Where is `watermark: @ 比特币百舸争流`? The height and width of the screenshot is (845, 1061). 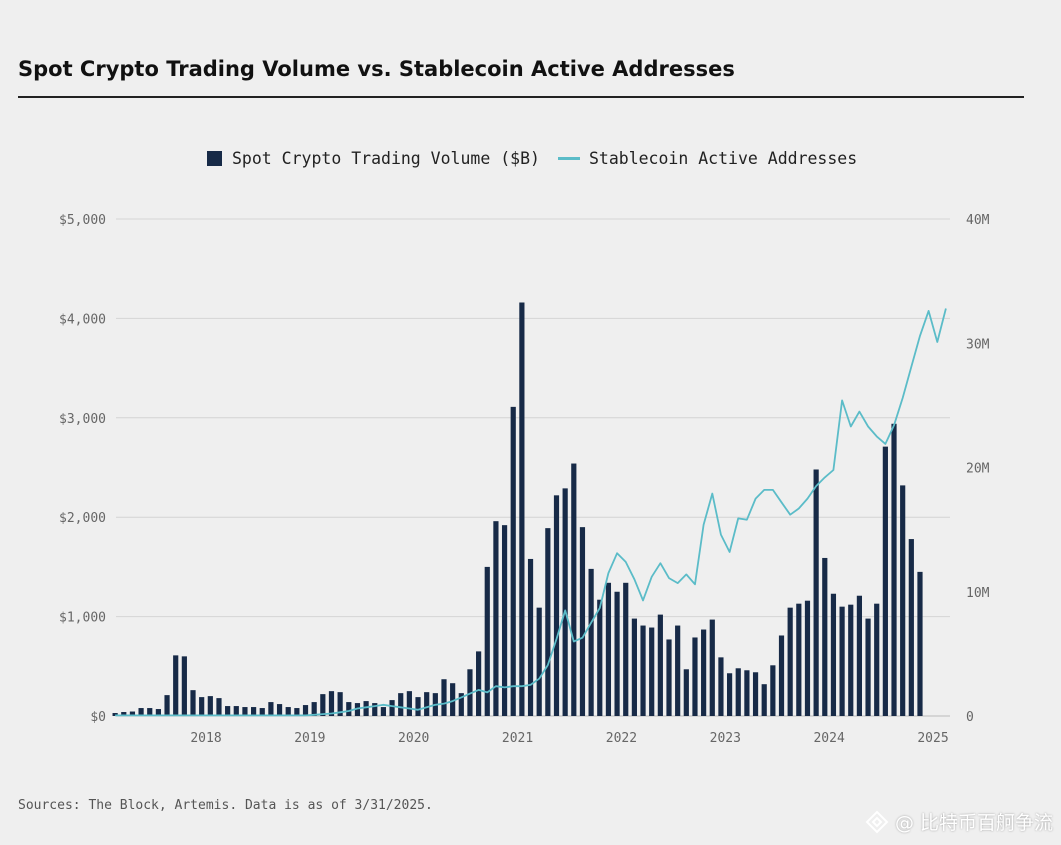 watermark: @ 比特币百舸争流 is located at coordinates (959, 821).